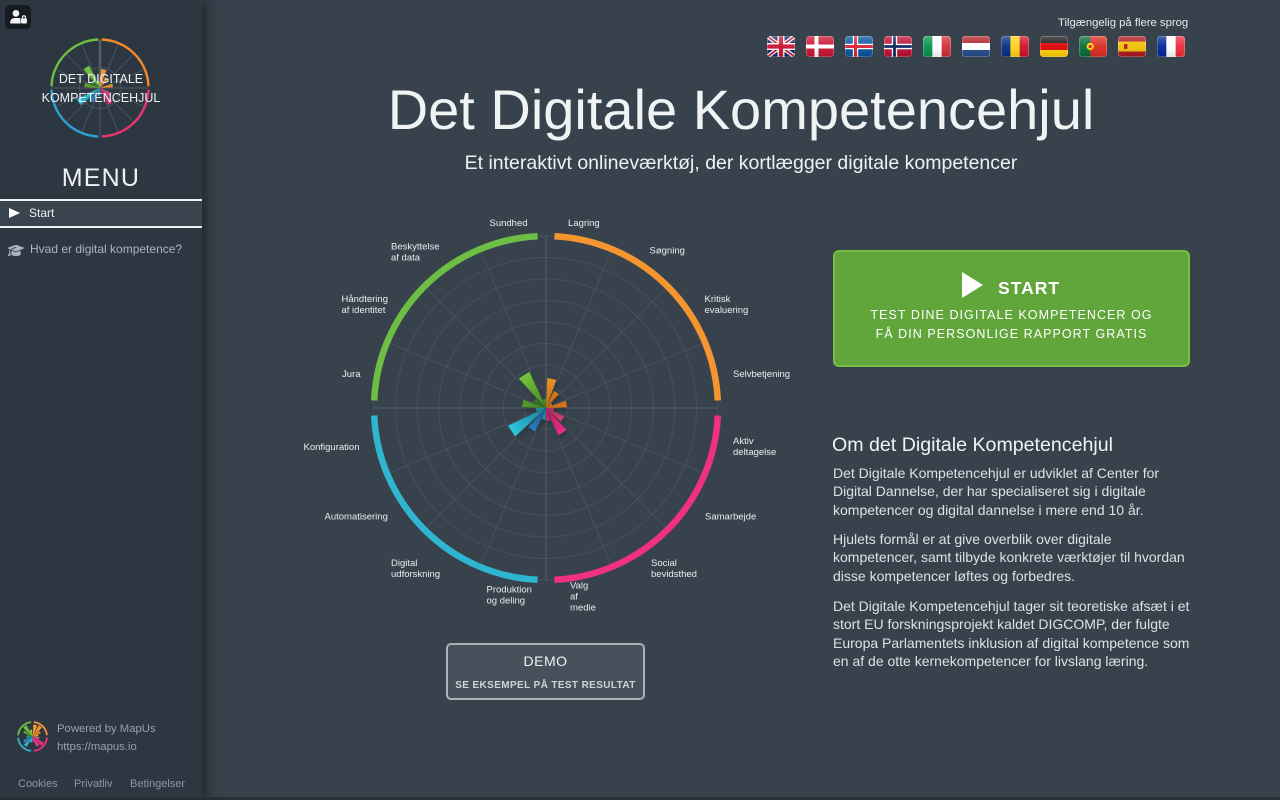 This screenshot has width=1280, height=800. What do you see at coordinates (404, 563) in the screenshot?
I see `svg-text: Digital` at bounding box center [404, 563].